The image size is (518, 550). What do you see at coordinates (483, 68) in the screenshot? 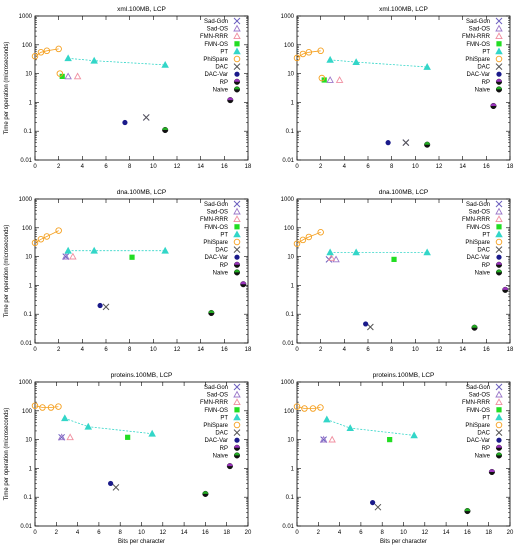
I see `legend-label: DAC` at bounding box center [483, 68].